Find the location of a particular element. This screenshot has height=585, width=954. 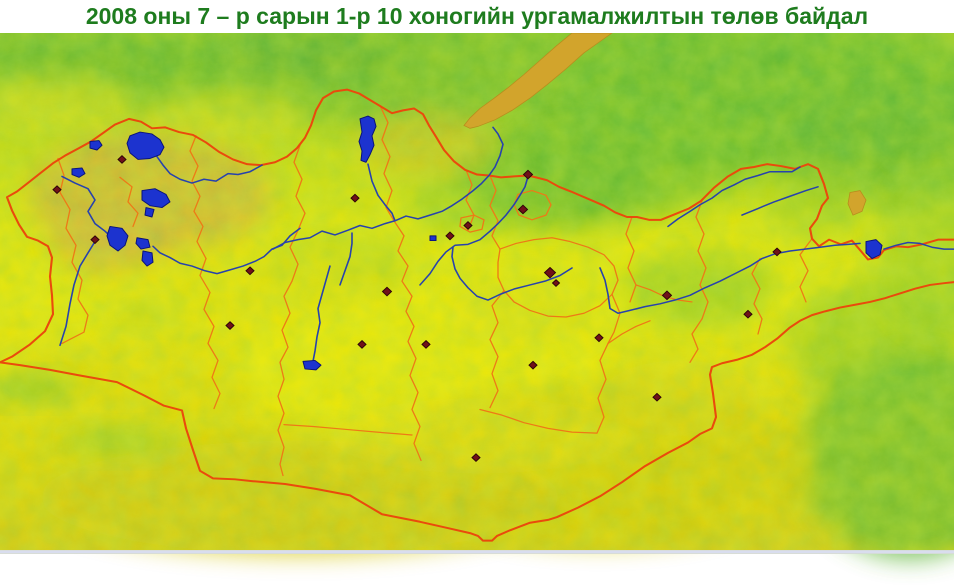

lake-khovsgol-nuur is located at coordinates (367, 139).